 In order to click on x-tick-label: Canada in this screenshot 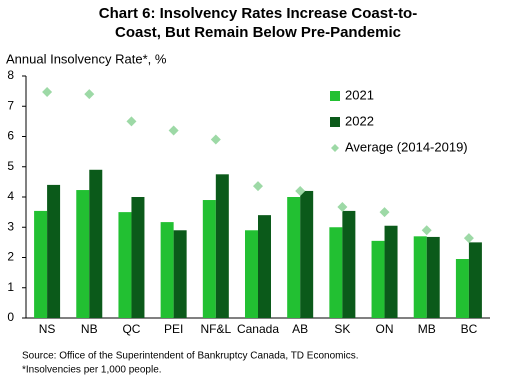, I will do `click(258, 329)`.